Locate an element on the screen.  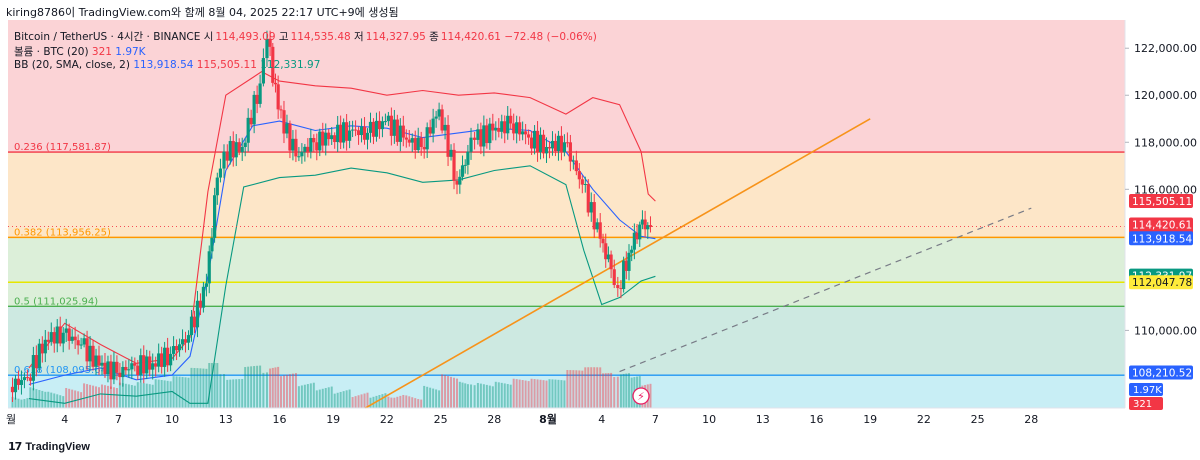
legend-symbol: Bitcoin / TetherUS · 4시간 · BINANCE is located at coordinates (107, 37).